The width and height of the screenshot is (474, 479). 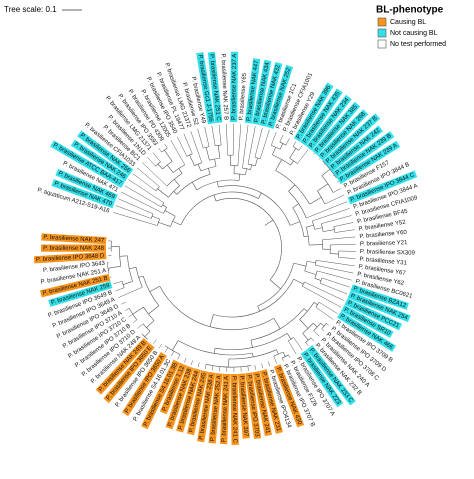 I want to click on leaf-label: P. brasiliense Y21, so click(x=384, y=243).